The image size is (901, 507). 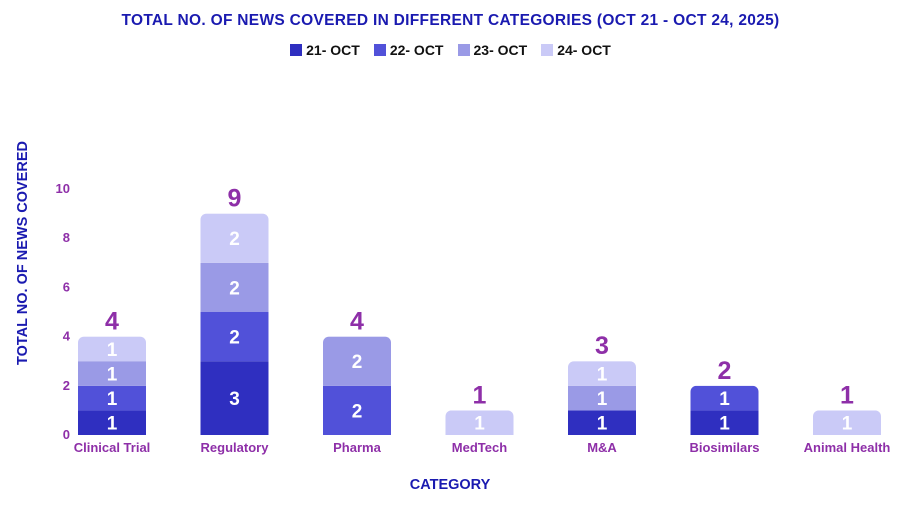 I want to click on y-axis-ticks: 0 2 4 6 8 10, so click(x=63, y=311).